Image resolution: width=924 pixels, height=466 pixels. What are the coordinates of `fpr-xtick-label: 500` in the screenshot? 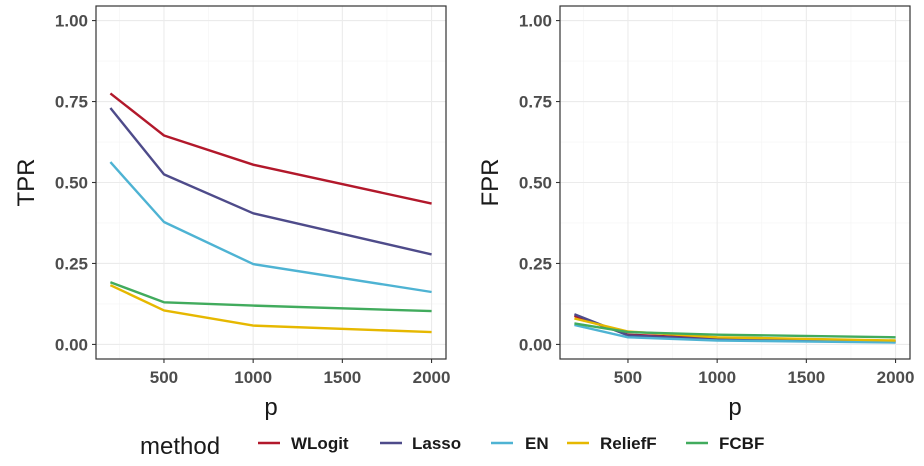 It's located at (628, 377).